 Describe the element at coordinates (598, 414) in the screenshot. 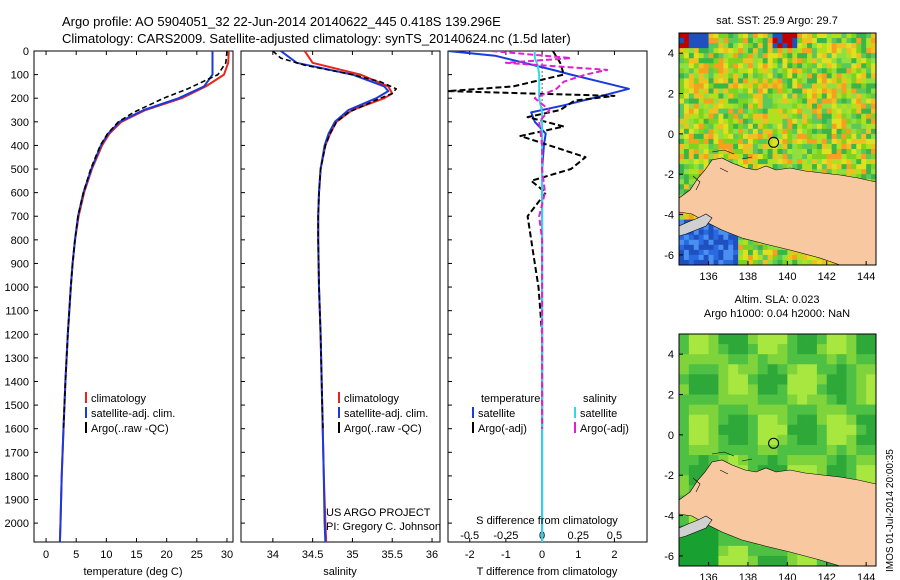

I see `legend-label-s-satellite: satellite` at that location.